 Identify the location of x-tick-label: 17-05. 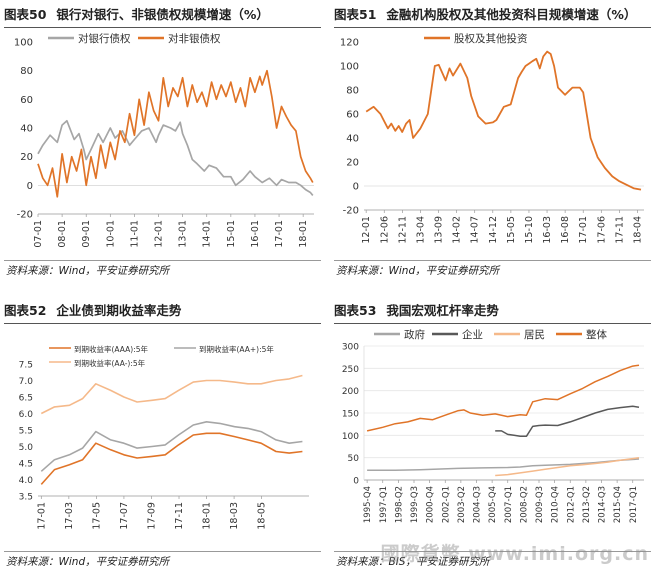
(96, 516).